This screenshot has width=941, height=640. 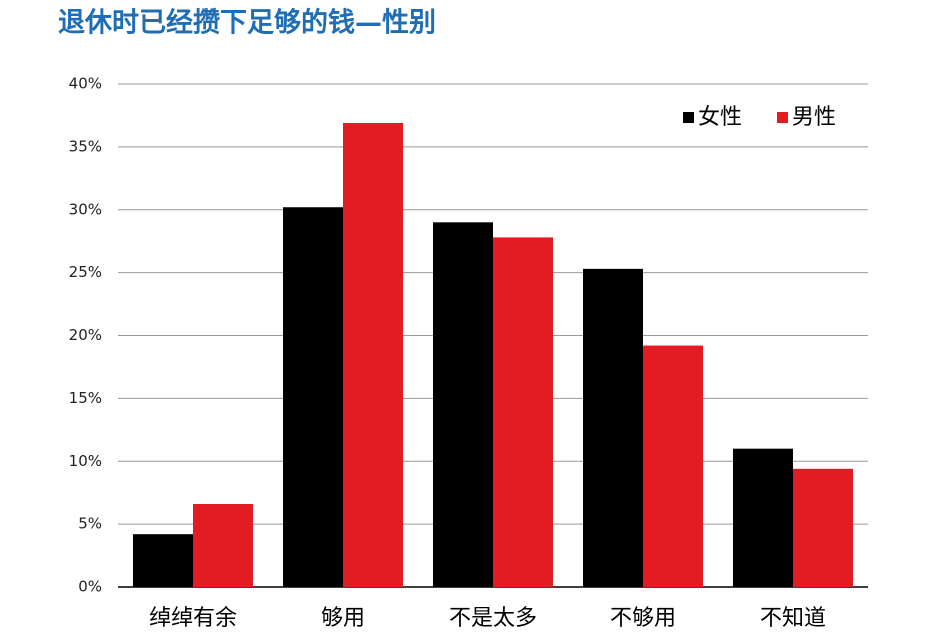 What do you see at coordinates (793, 618) in the screenshot?
I see `x-tick-label: 不知道` at bounding box center [793, 618].